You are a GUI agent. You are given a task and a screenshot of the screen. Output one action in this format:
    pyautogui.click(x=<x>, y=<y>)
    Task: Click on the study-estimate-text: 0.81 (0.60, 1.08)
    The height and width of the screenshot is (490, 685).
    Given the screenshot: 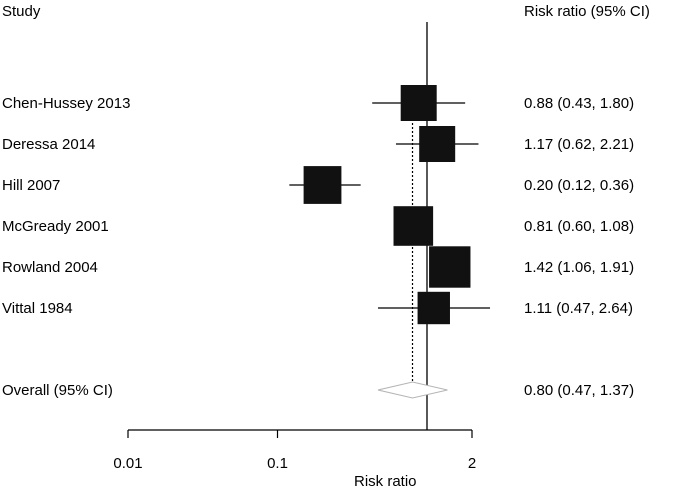 What is the action you would take?
    pyautogui.click(x=579, y=226)
    